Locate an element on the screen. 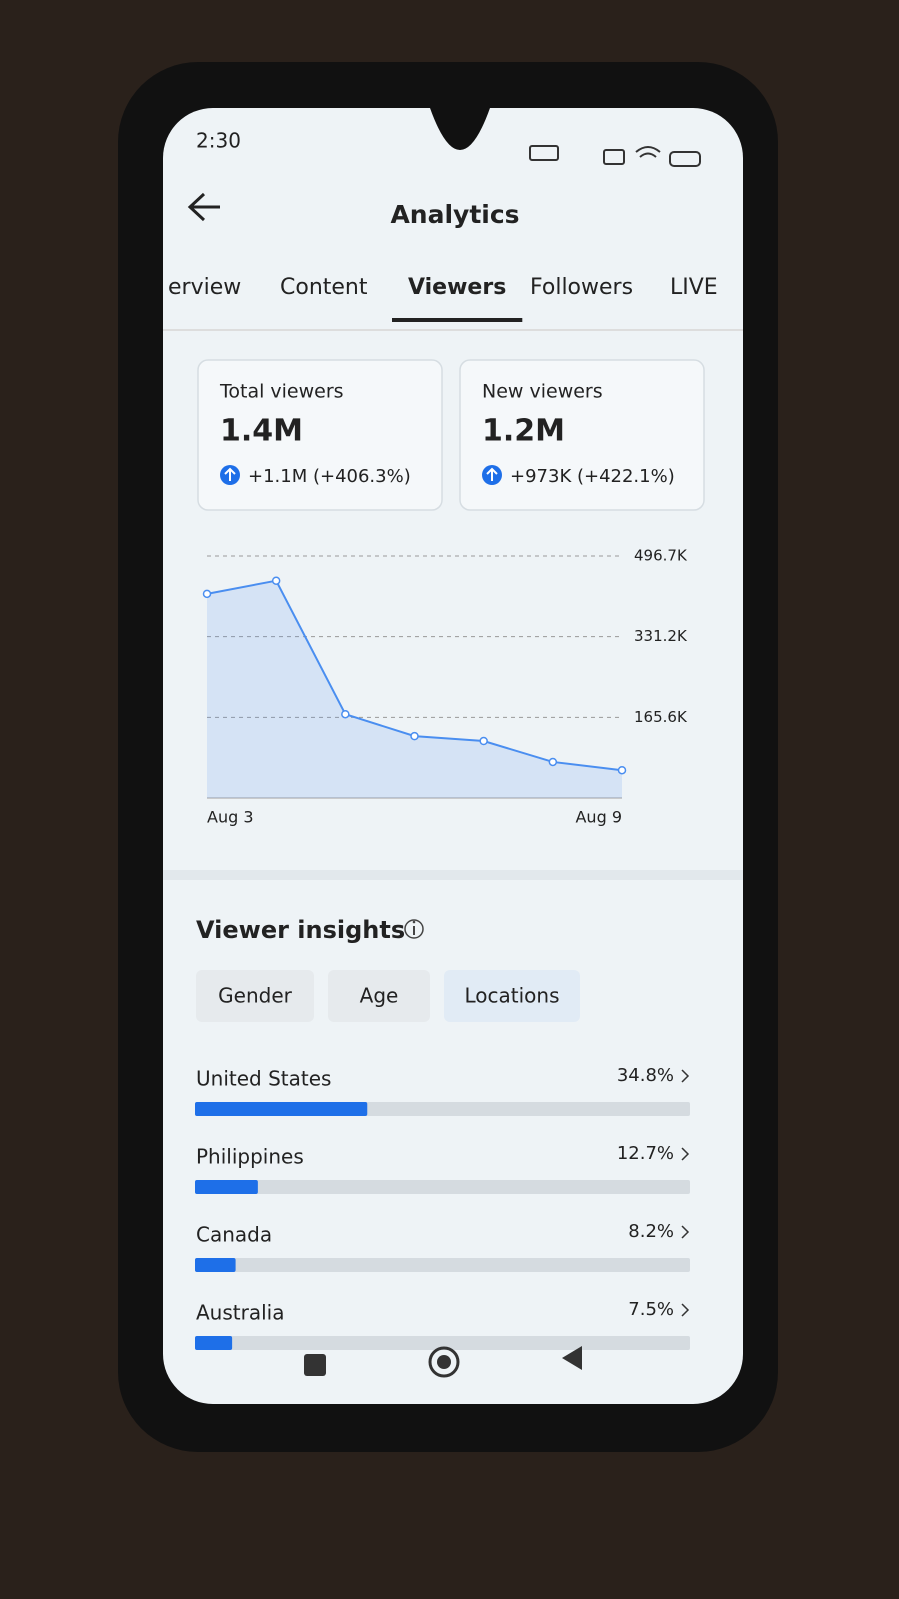 This screenshot has width=899, height=1599. insights-title: Viewer insights is located at coordinates (300, 930).